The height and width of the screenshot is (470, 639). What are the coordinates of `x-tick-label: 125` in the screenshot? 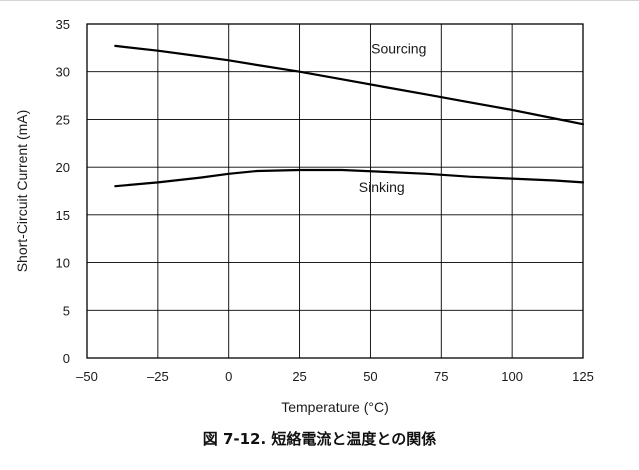 It's located at (583, 376).